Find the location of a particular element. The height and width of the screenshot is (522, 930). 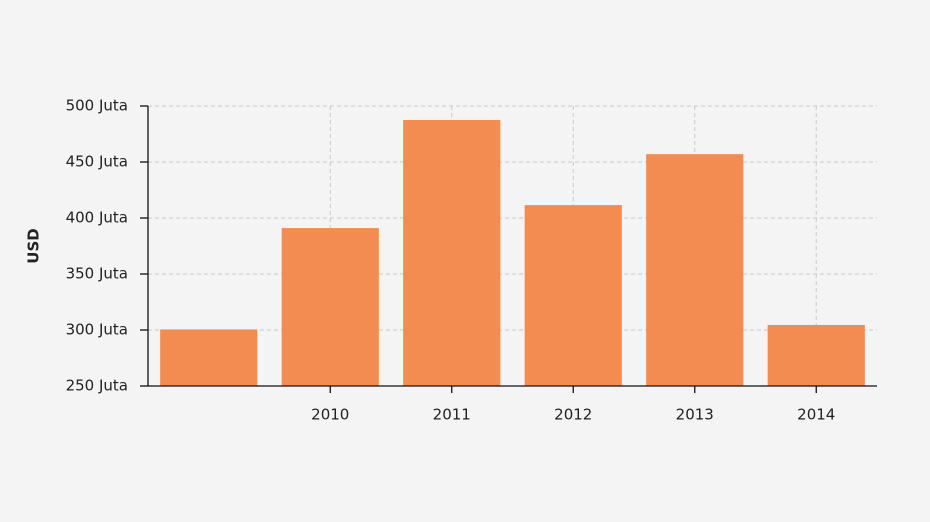

x-tick-label: 2013 is located at coordinates (695, 415).